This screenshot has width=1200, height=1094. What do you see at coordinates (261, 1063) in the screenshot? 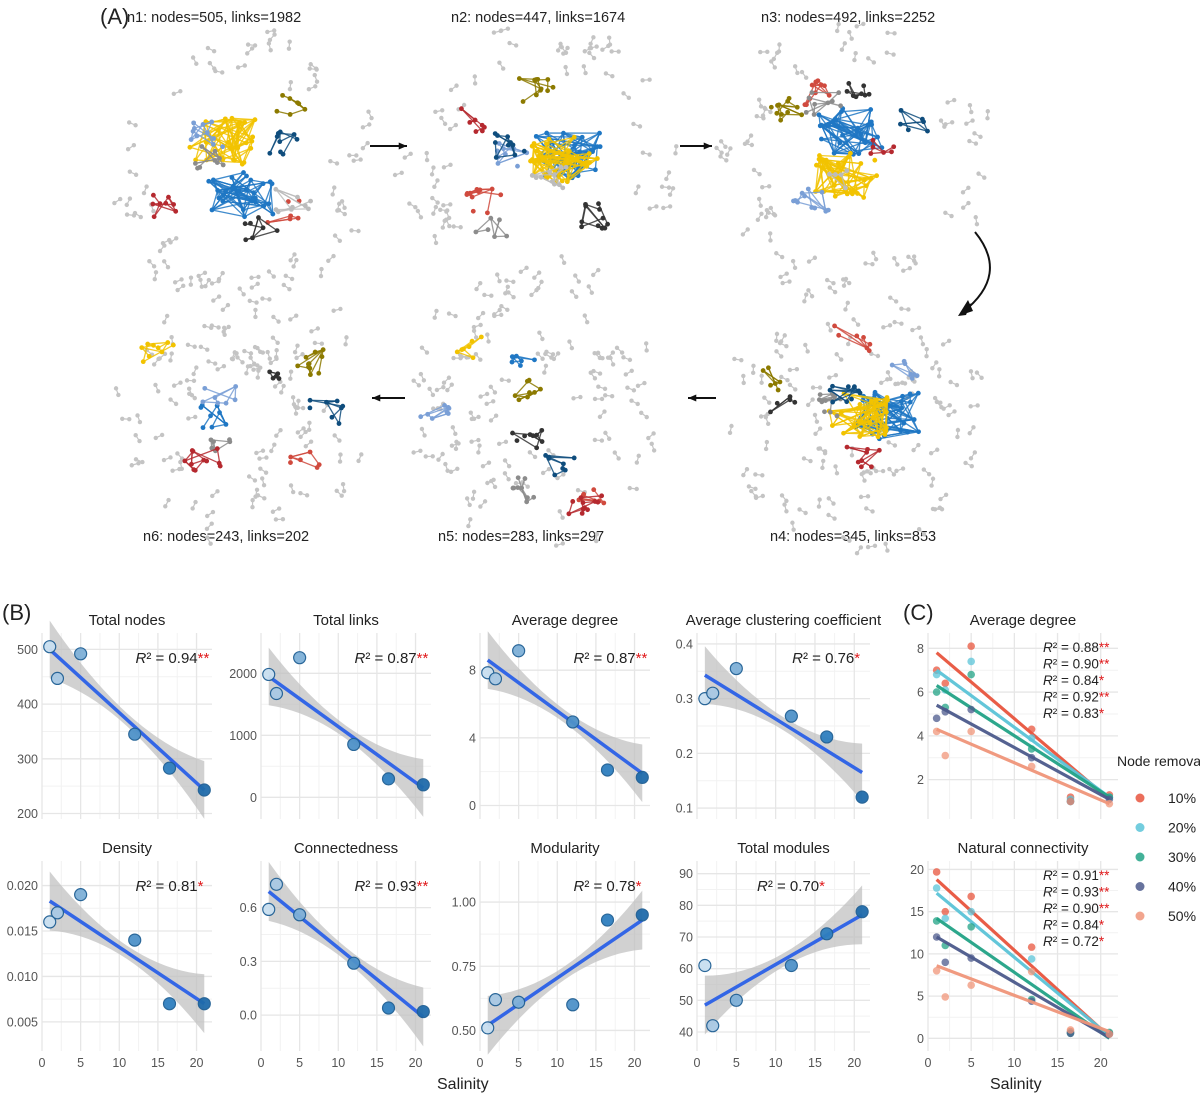
I see `x-tick-label: 0` at bounding box center [261, 1063].